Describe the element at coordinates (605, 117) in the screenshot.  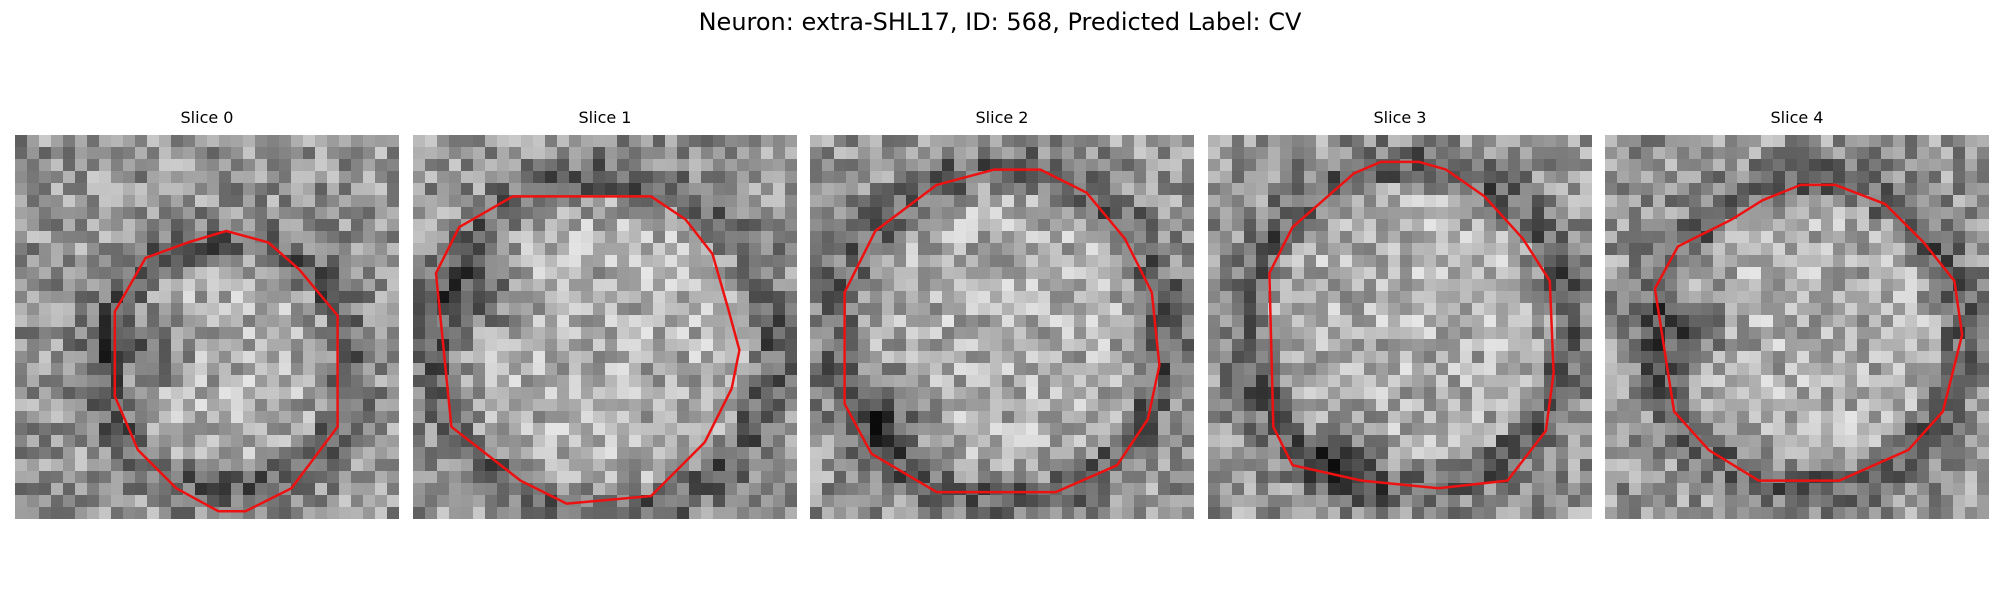
I see `slice-title-1: Slice 1` at that location.